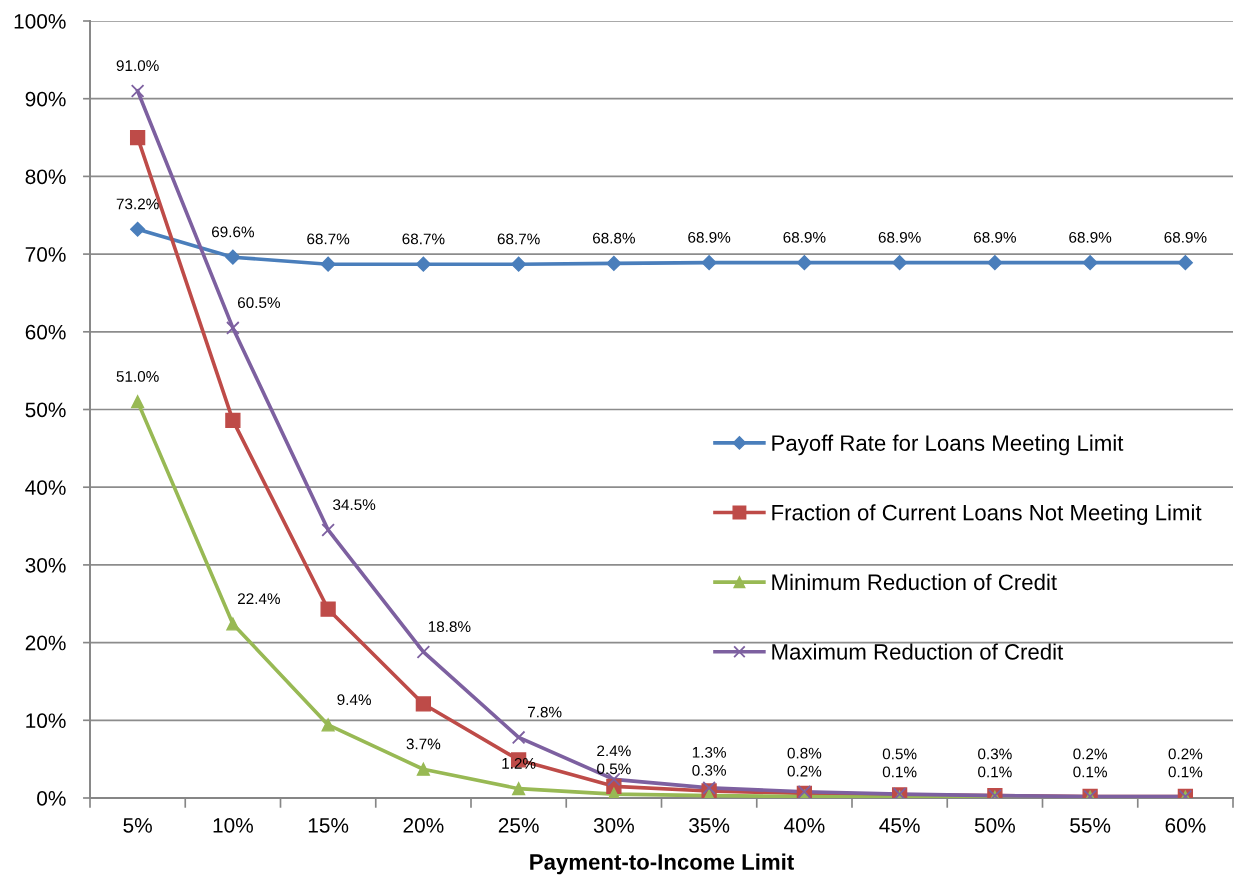 The width and height of the screenshot is (1235, 886). What do you see at coordinates (518, 825) in the screenshot?
I see `x-tick-label: 25%` at bounding box center [518, 825].